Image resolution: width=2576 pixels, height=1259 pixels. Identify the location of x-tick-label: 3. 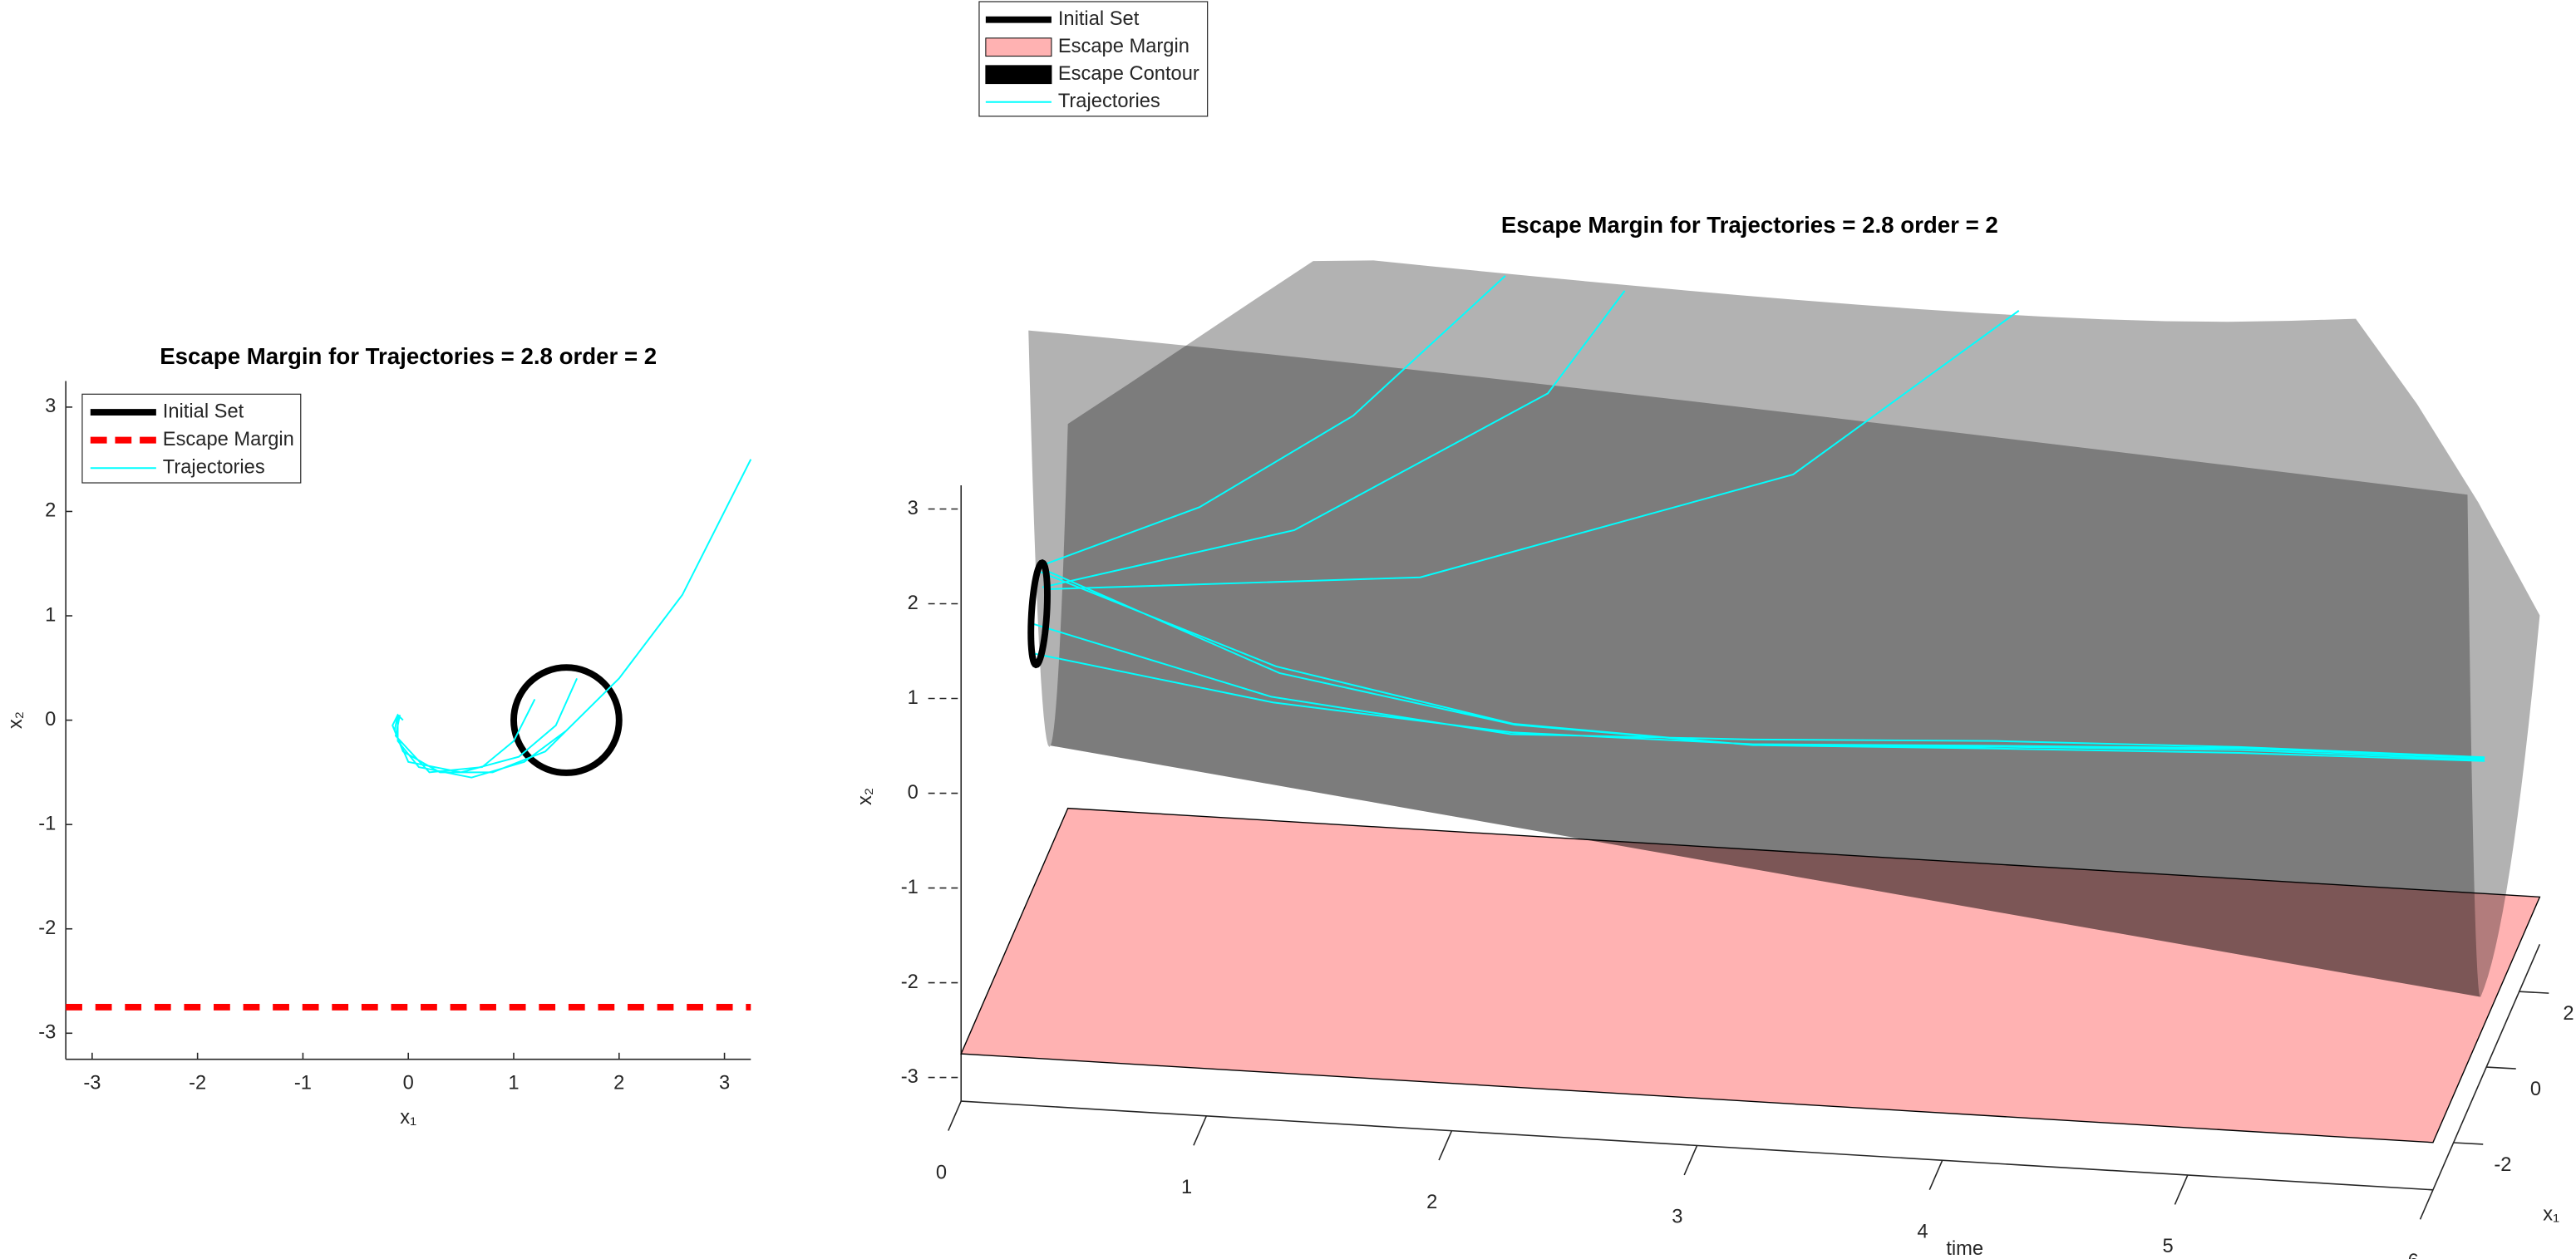
(724, 1083).